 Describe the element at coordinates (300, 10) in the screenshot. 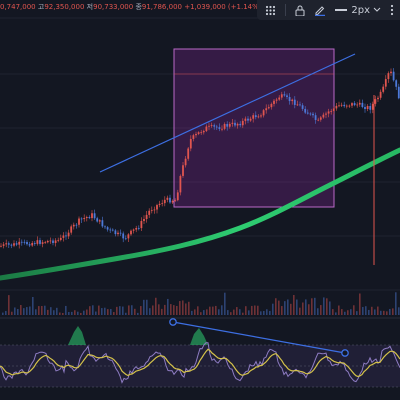

I see `lock-icon` at that location.